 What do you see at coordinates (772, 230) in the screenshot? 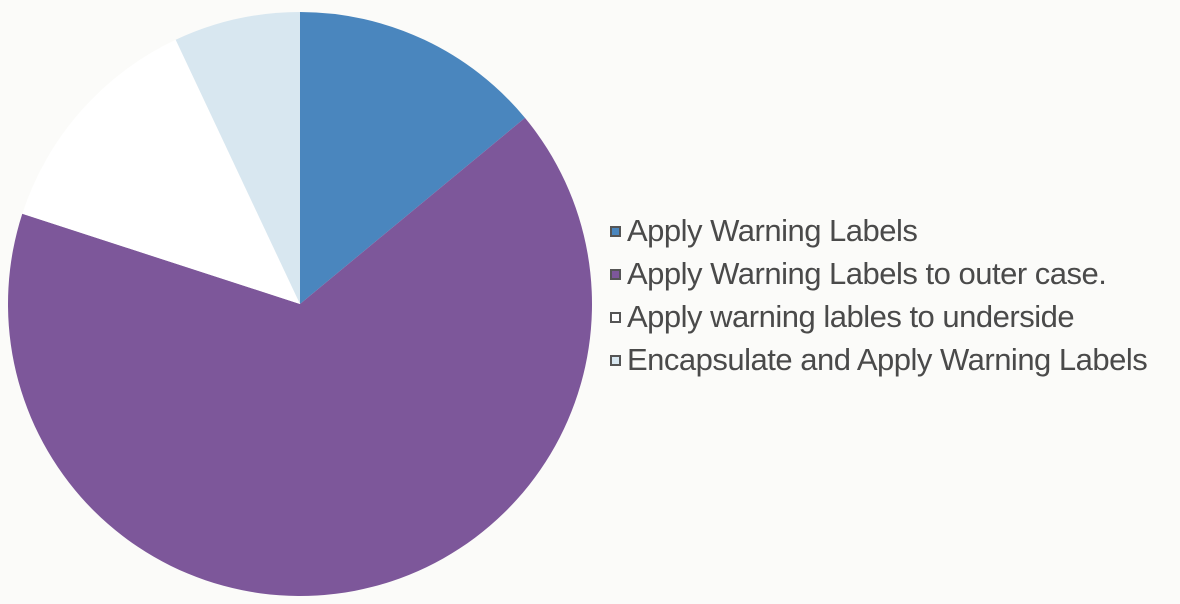
I see `legend-label: Apply Warning Labels` at bounding box center [772, 230].